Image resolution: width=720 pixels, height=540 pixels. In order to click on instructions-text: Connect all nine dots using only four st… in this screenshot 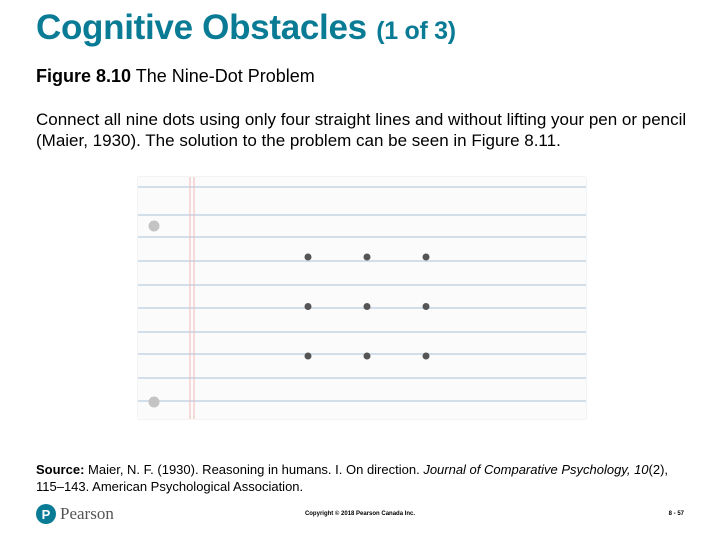, I will do `click(361, 130)`.